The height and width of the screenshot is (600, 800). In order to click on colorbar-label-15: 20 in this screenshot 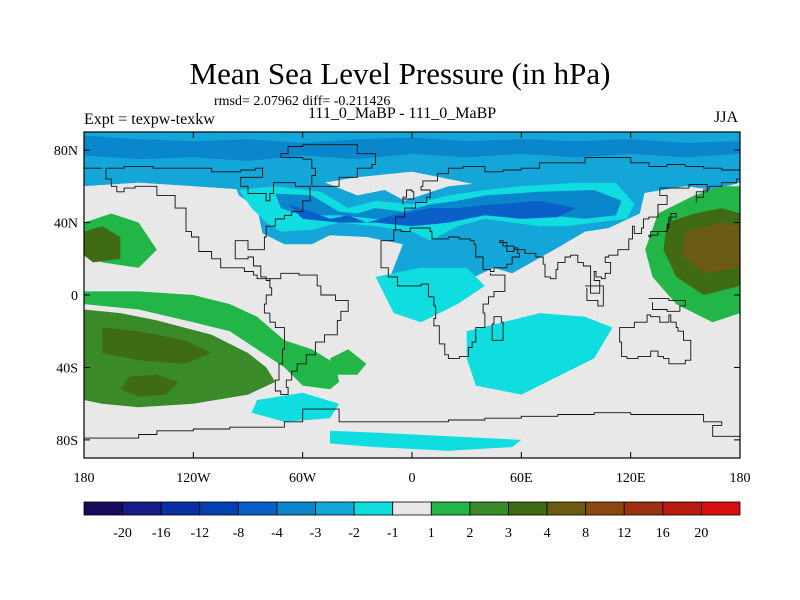, I will do `click(701, 533)`.